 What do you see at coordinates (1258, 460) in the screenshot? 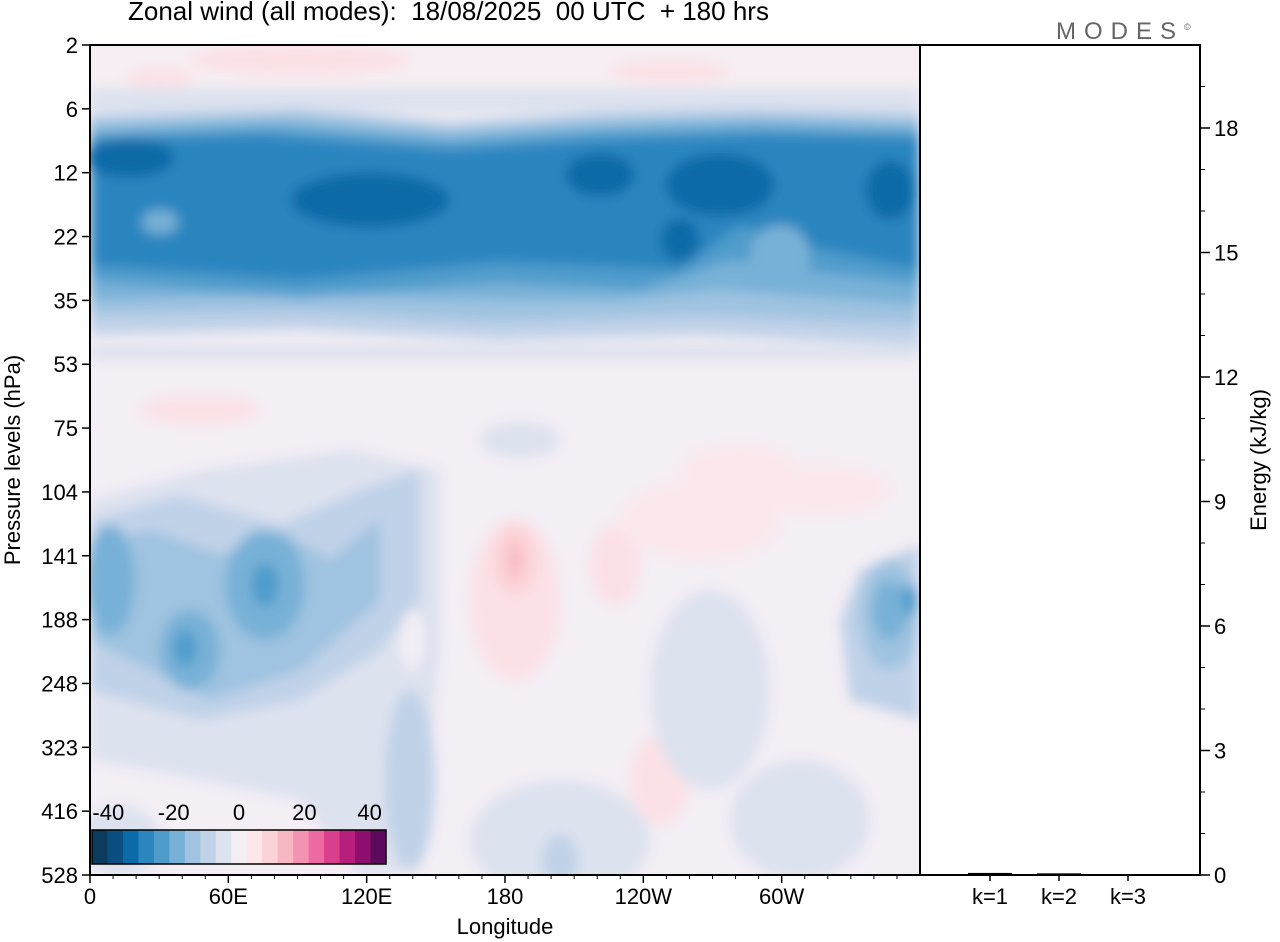
I see `energy-axis-label: Energy (kJ/kg)` at bounding box center [1258, 460].